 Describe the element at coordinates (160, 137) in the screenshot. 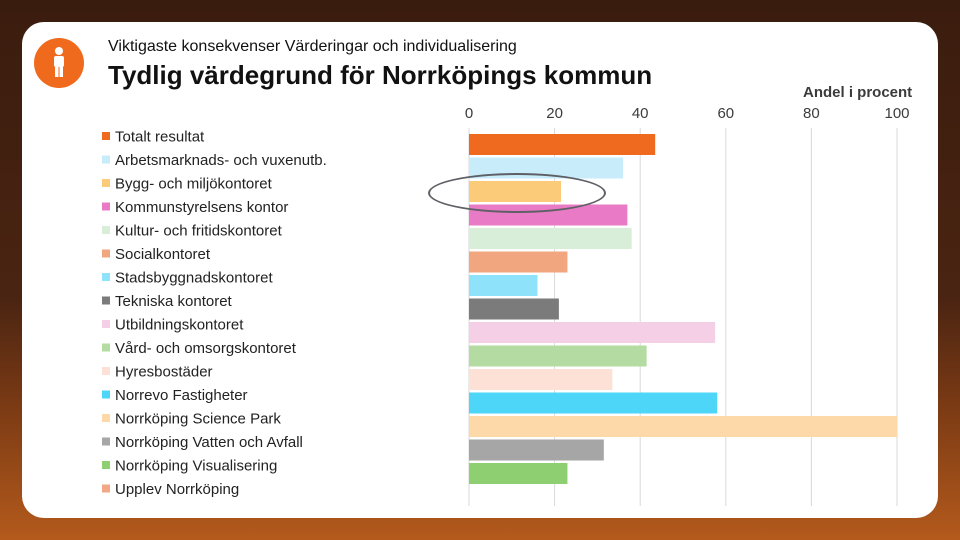

I see `legend-label: Totalt resultat` at that location.